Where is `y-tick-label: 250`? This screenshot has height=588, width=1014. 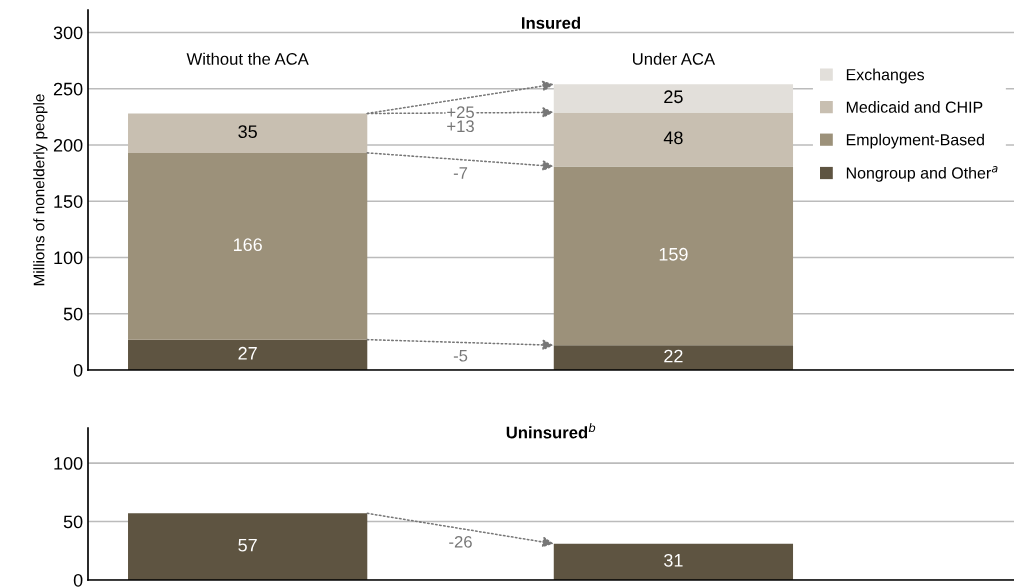 y-tick-label: 250 is located at coordinates (68, 89).